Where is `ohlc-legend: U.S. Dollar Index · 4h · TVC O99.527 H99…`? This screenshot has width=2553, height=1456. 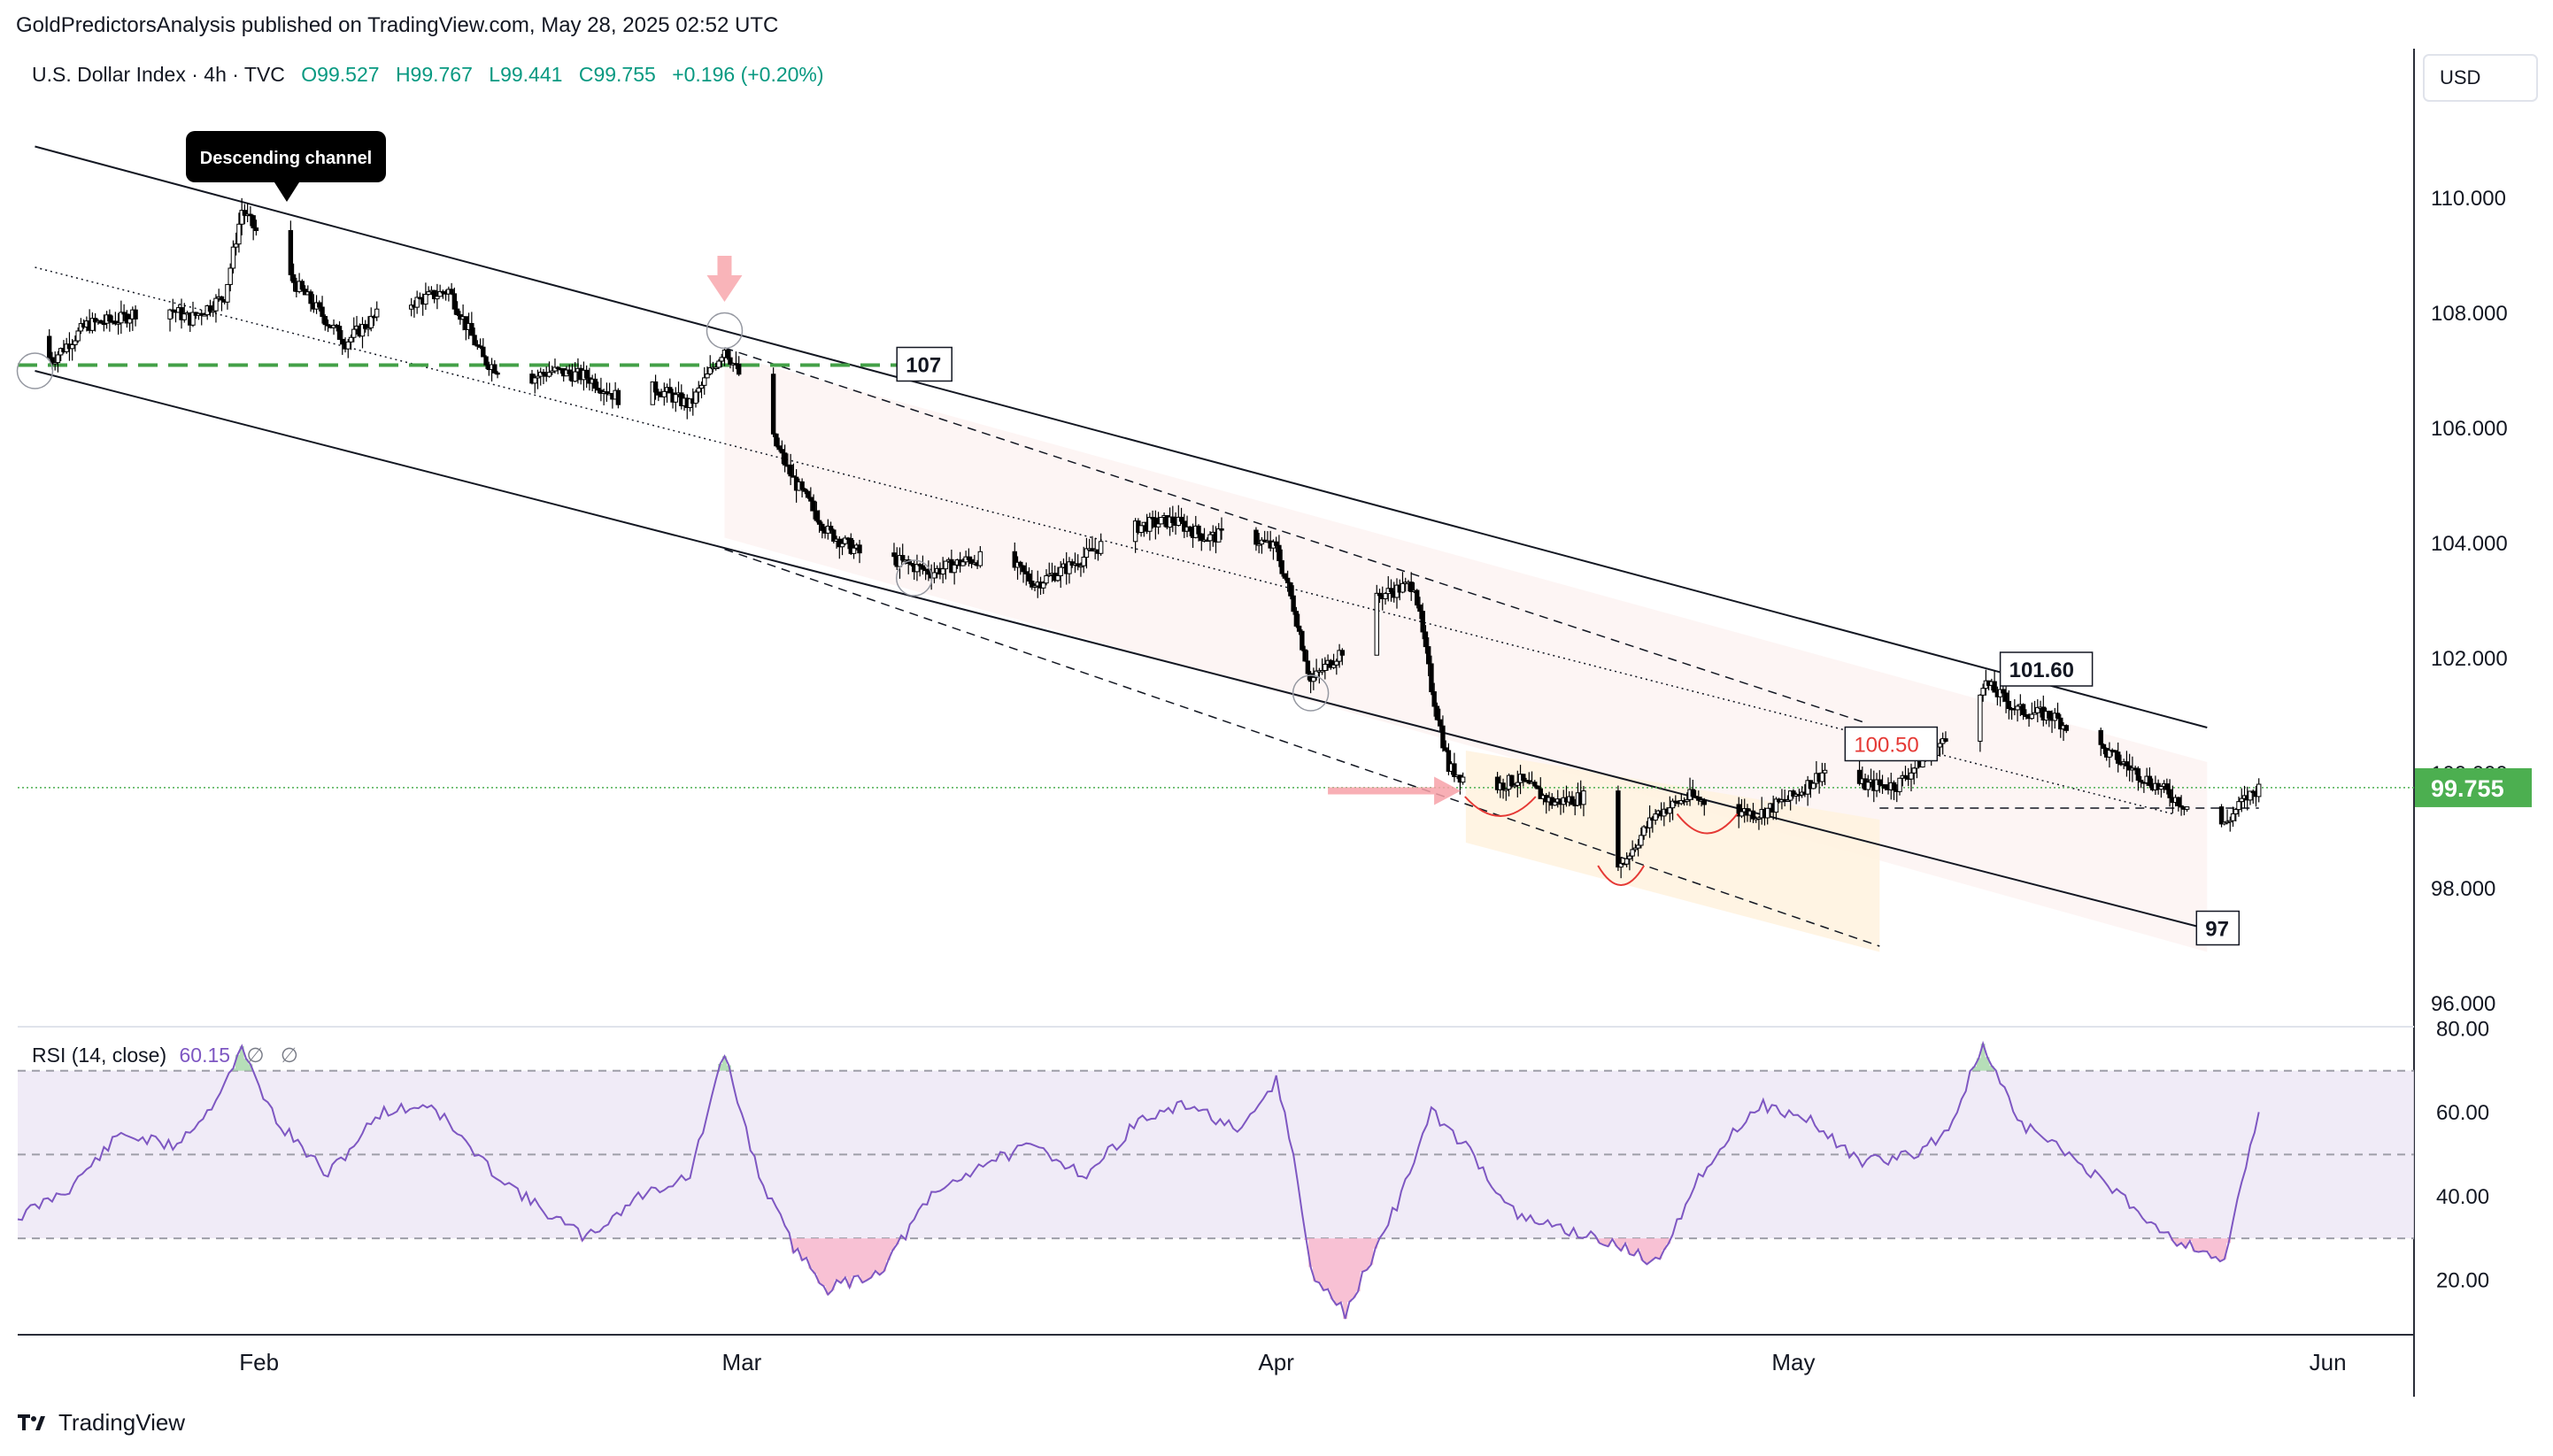
ohlc-legend: U.S. Dollar Index · 4h · TVC O99.527 H99… is located at coordinates (428, 74).